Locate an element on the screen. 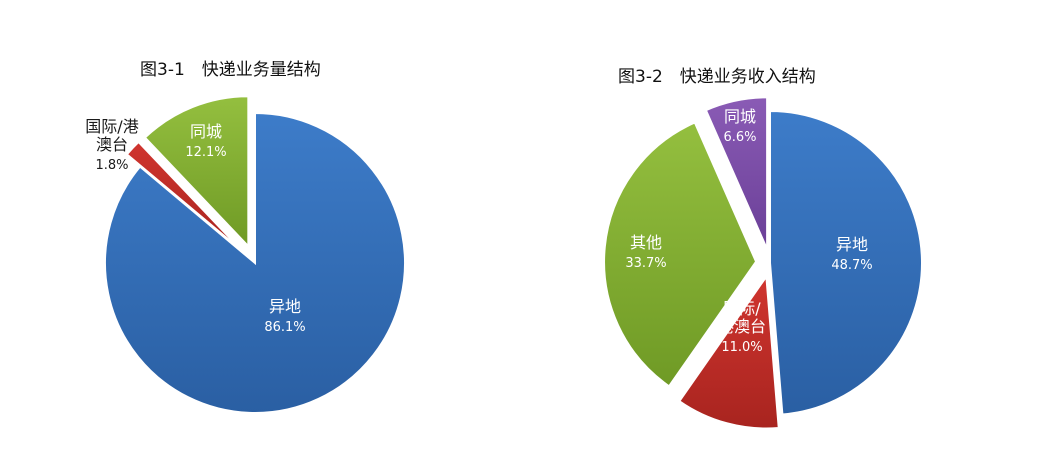 The width and height of the screenshot is (1051, 465). slice-label-2-2: 国际/港澳台 11.0% is located at coordinates (742, 327).